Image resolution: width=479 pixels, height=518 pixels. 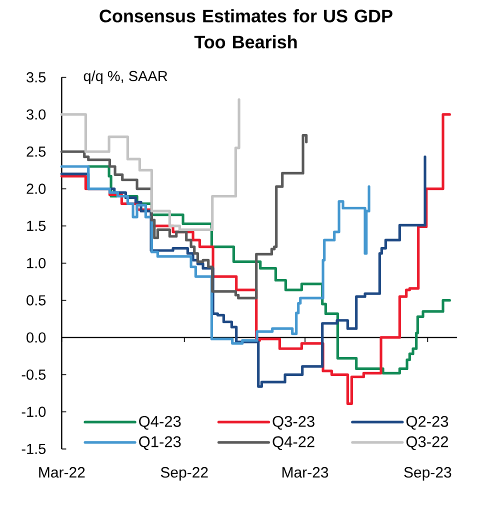 I want to click on y-tick-label: 2.5, so click(x=36, y=151).